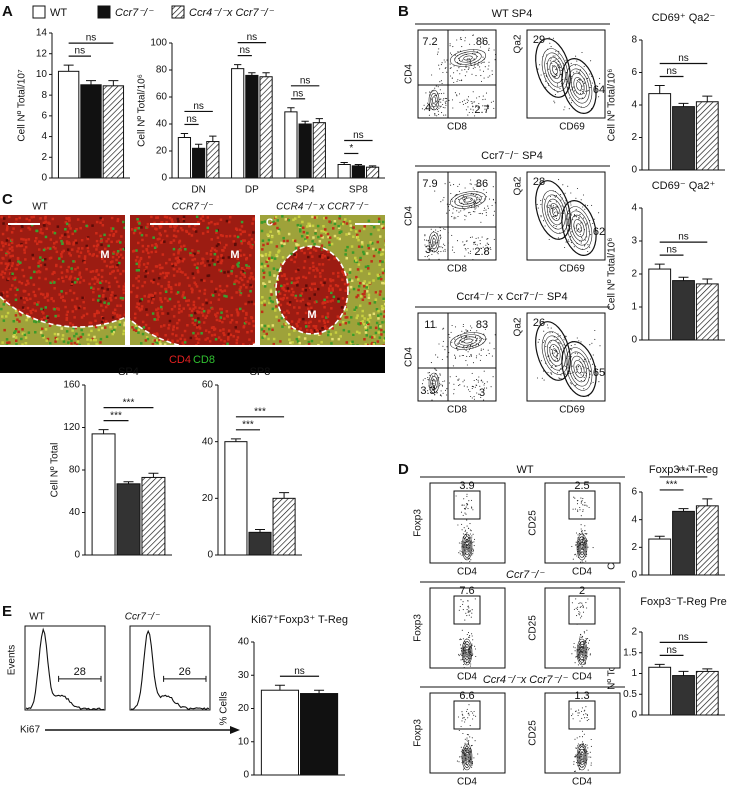 The width and height of the screenshot is (733, 795). I want to click on section-title: Ccr4⁻/⁻ x Ccr7⁻/⁻ SP4, so click(511, 297).